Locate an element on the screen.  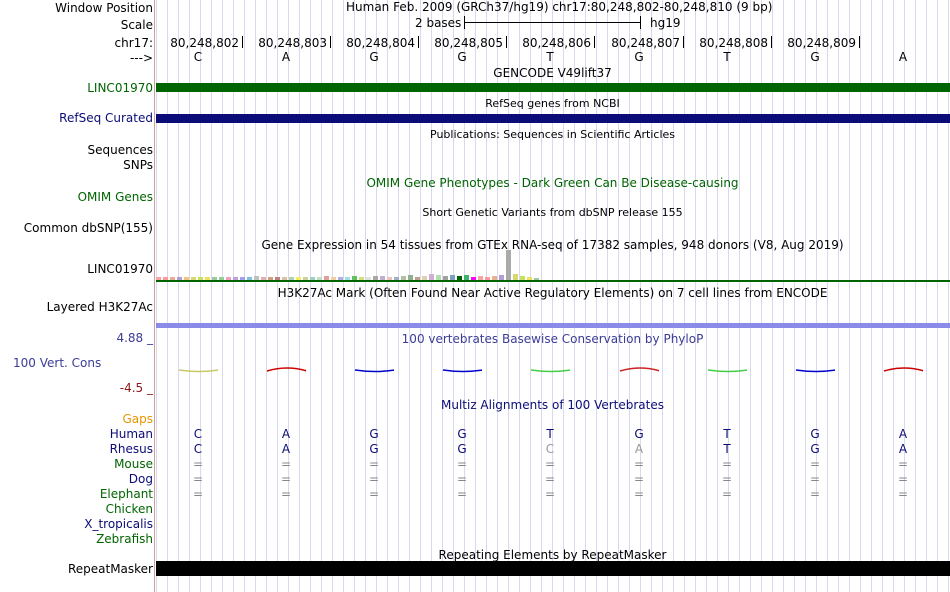
refseq-title: RefSeq genes from NCBI is located at coordinates (552, 103).